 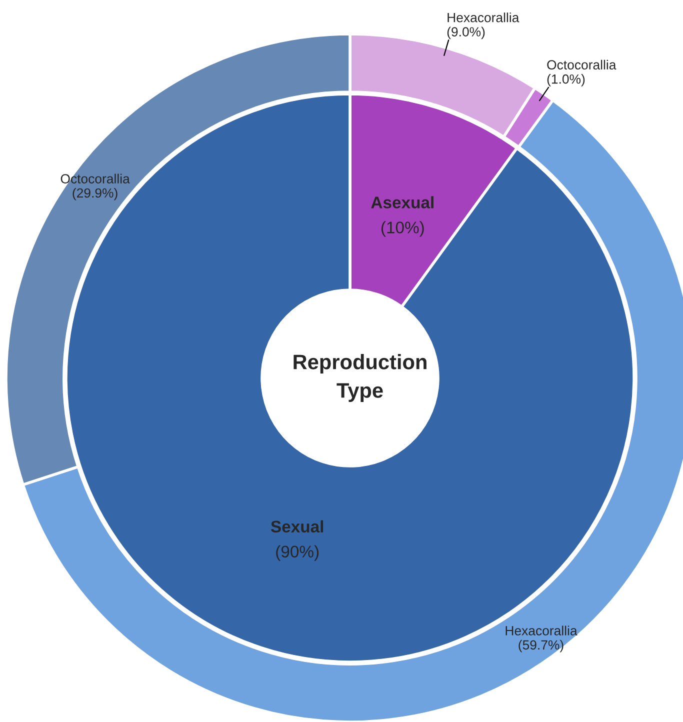 I want to click on data-label: Sexual (90%), so click(x=297, y=540).